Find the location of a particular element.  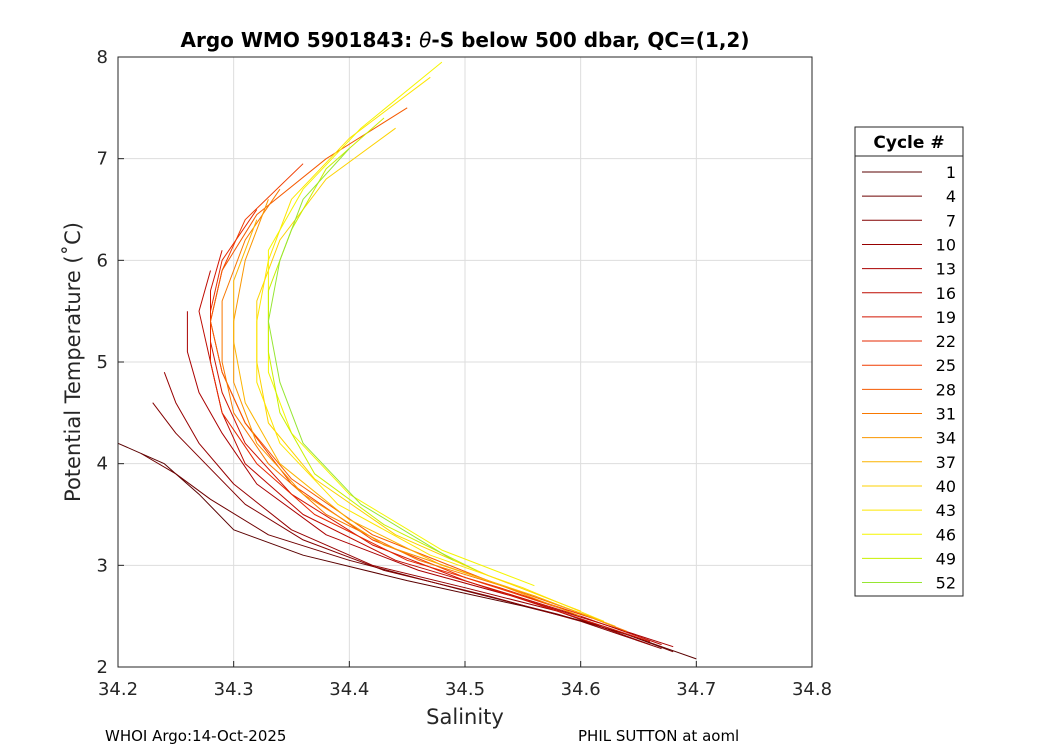

x-tick-label: 34.7 is located at coordinates (696, 689).